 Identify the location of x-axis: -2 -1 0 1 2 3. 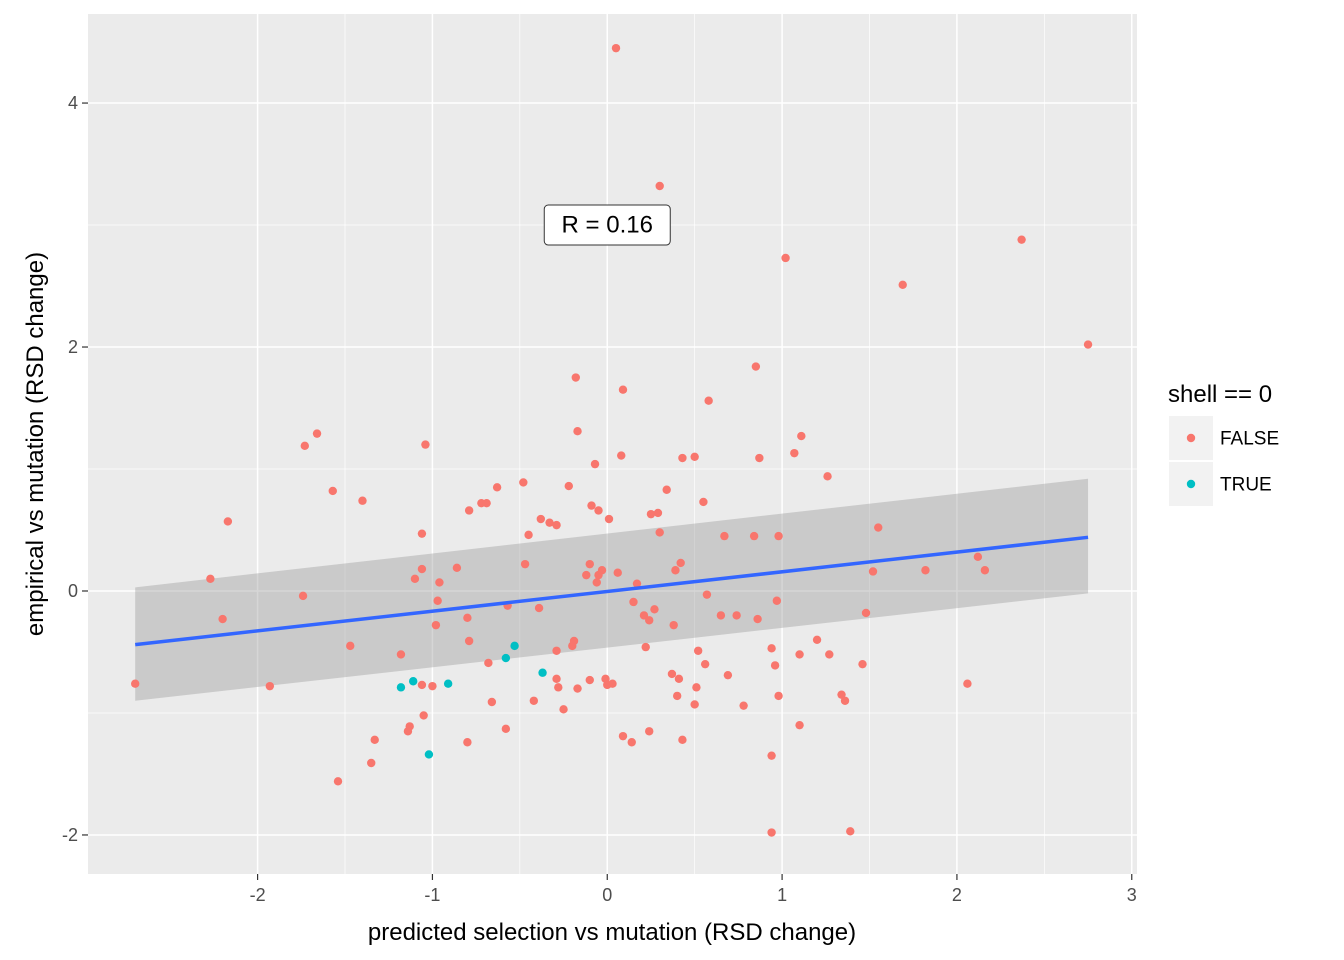
(693, 889).